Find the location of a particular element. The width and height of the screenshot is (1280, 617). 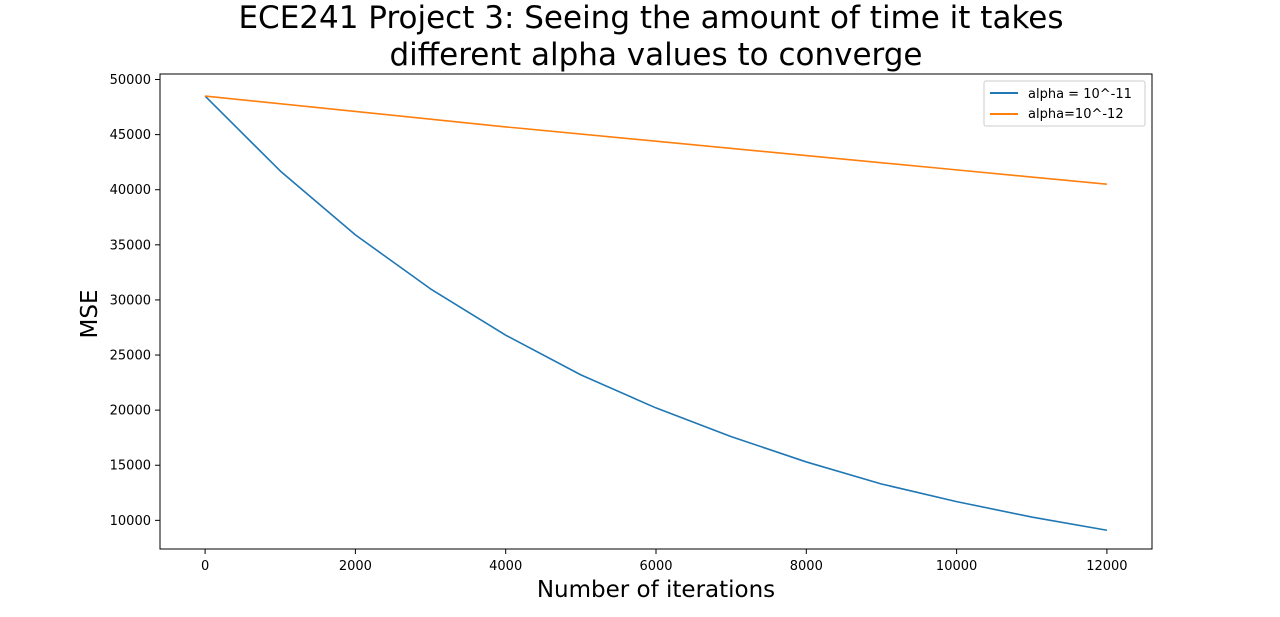

legend-label-alpha-1e-11: alpha = 10^-11 is located at coordinates (1080, 94).